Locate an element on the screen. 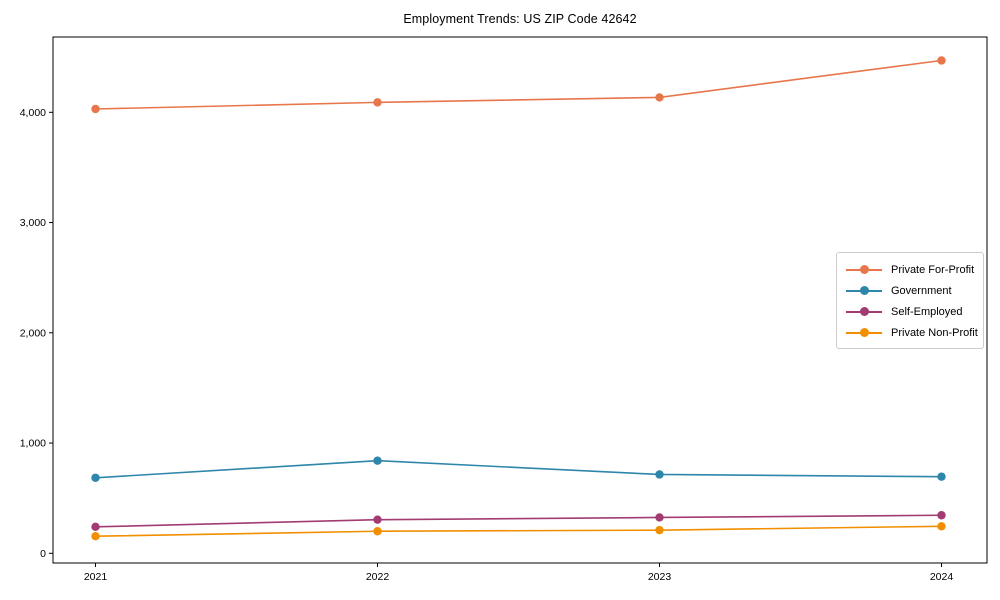  data-point-private-non-profit-2021 is located at coordinates (95, 536).